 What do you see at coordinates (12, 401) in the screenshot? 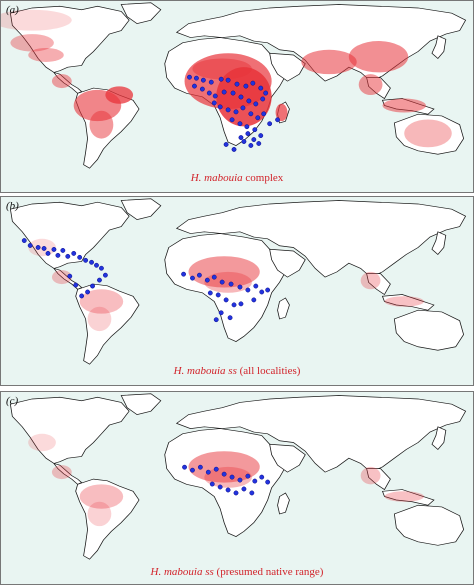
I see `panel-label-c: (c)` at bounding box center [12, 401].